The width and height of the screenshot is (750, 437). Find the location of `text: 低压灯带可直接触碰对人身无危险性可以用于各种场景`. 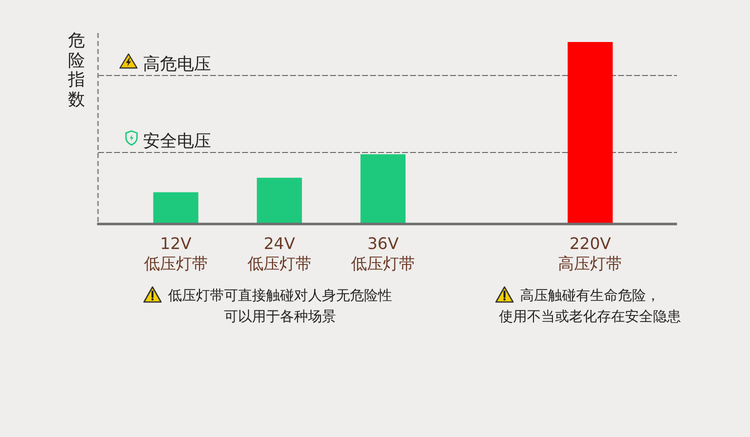

text: 低压灯带可直接触碰对人身无危险性可以用于各种场景 is located at coordinates (280, 307).